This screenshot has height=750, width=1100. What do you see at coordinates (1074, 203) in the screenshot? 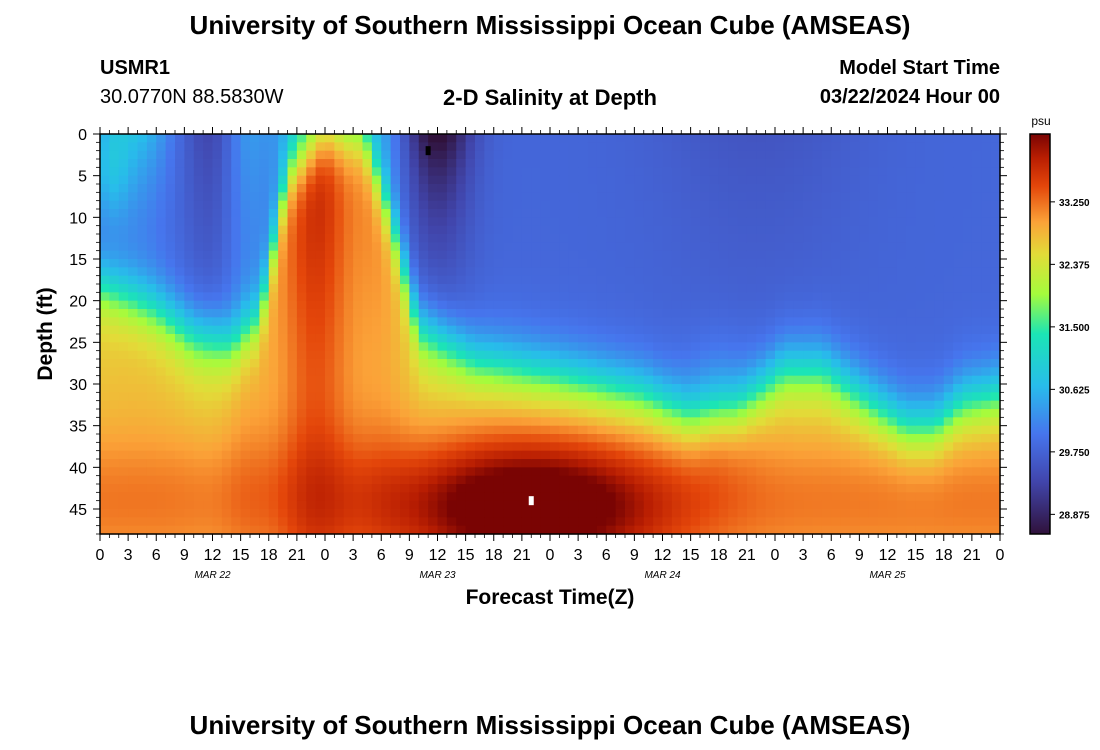
I see `colorbar-tick-label: 33.250` at bounding box center [1074, 203].